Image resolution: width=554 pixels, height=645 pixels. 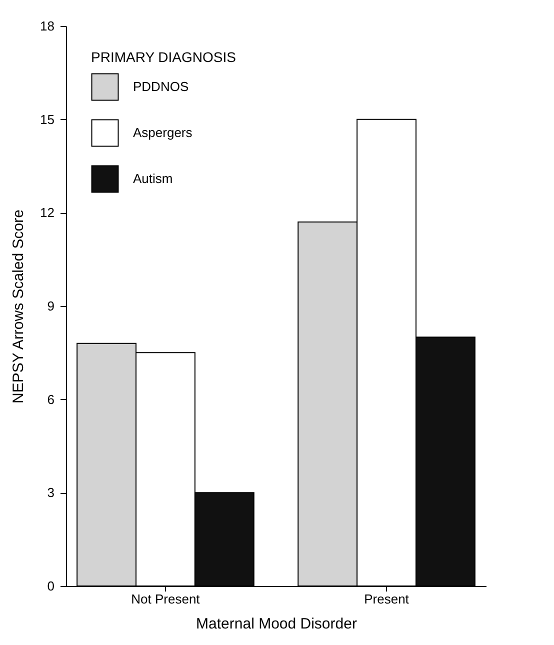 I want to click on y-tick-label: 0, so click(x=50, y=586).